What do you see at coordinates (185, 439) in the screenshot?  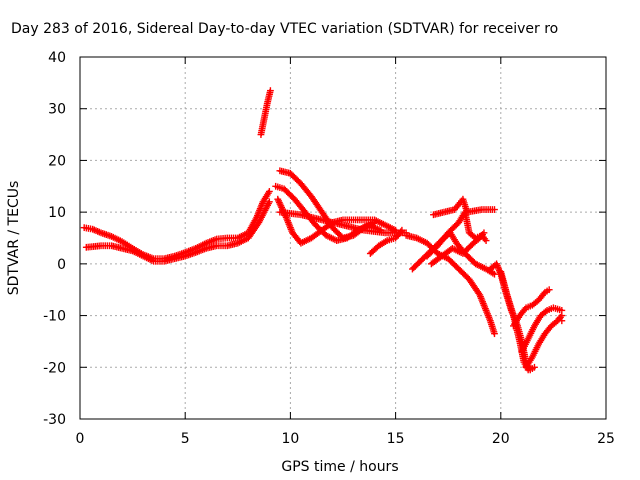 I see `x-tick-label: 5` at bounding box center [185, 439].